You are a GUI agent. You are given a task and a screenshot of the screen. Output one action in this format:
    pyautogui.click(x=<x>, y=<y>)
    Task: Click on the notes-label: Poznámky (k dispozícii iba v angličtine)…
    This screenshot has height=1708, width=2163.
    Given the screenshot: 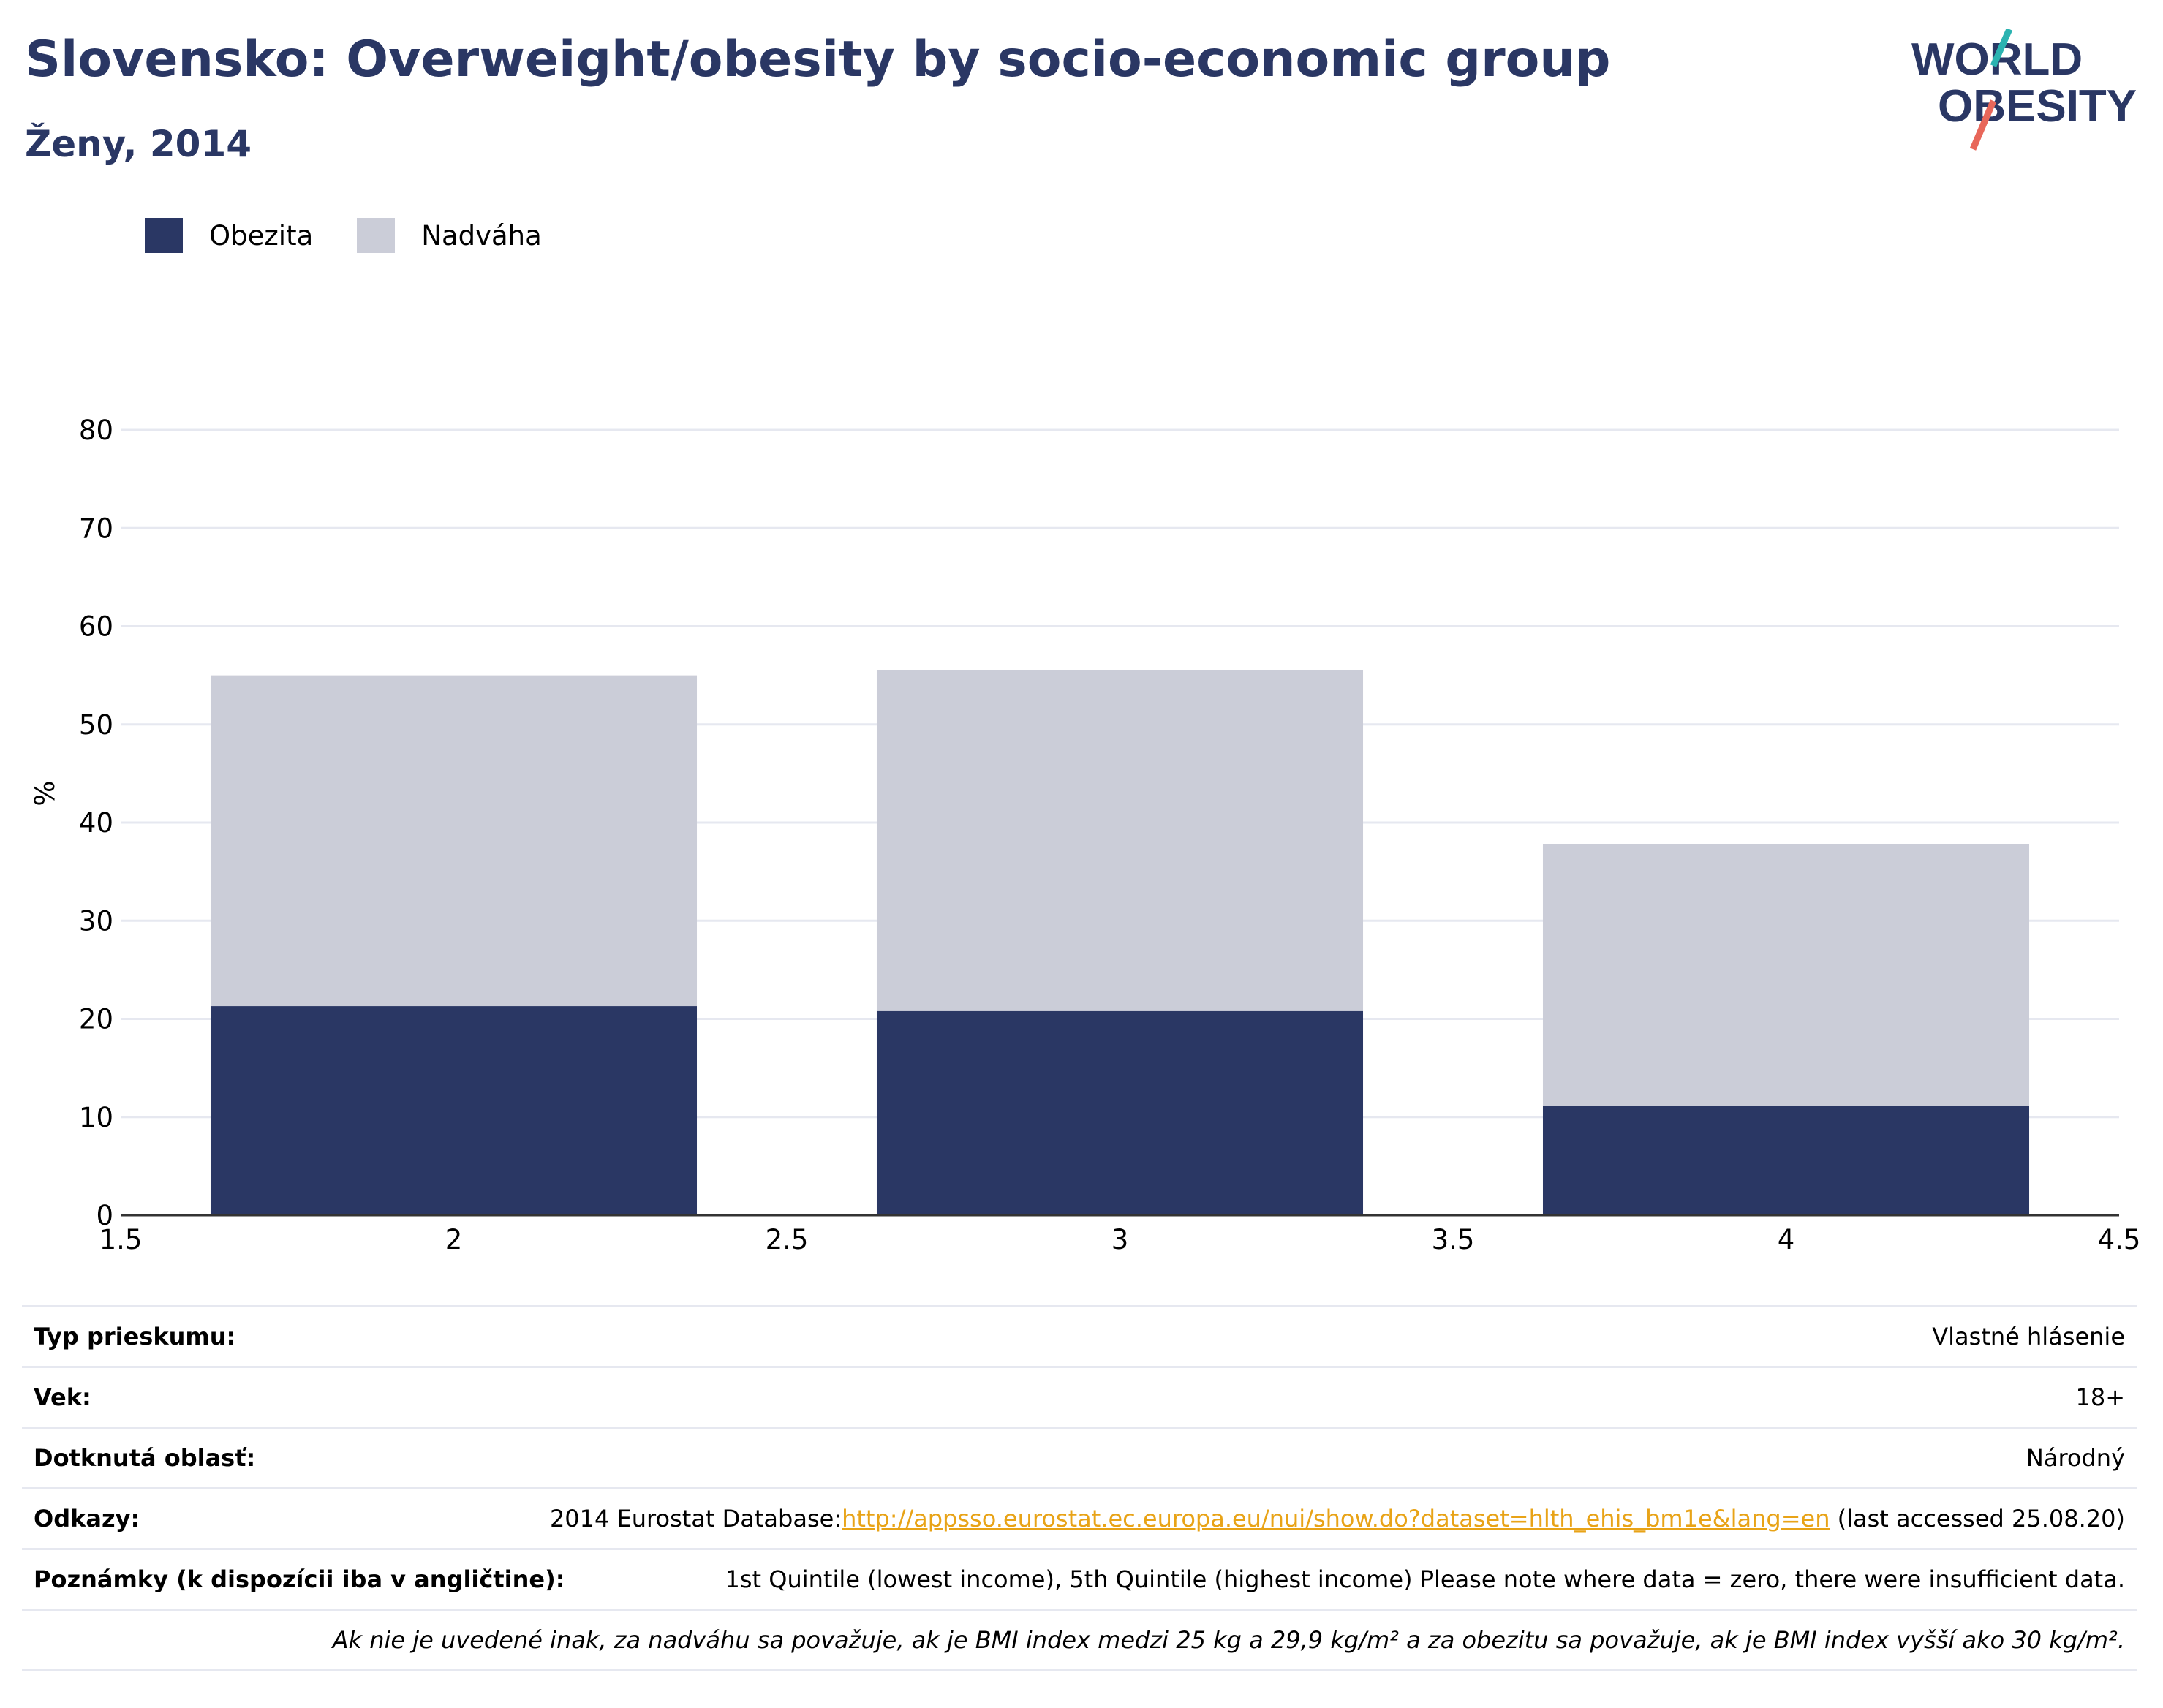 What is the action you would take?
    pyautogui.click(x=299, y=1579)
    